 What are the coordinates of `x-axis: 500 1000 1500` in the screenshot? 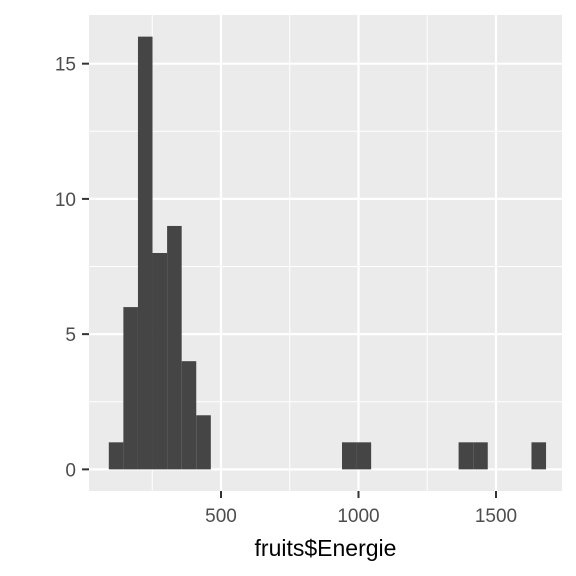 It's located at (361, 509).